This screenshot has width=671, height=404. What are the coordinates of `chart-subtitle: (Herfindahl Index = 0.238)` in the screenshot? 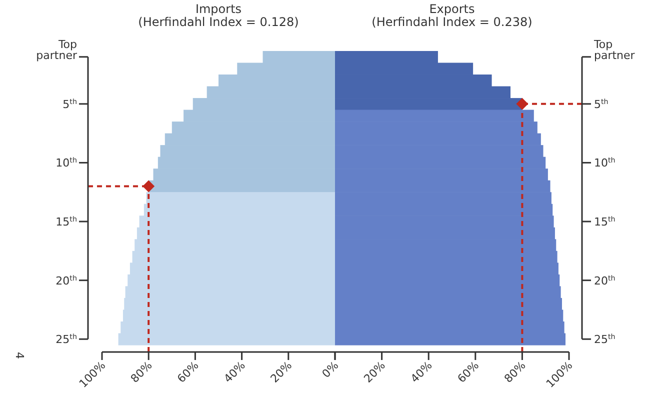 It's located at (452, 22).